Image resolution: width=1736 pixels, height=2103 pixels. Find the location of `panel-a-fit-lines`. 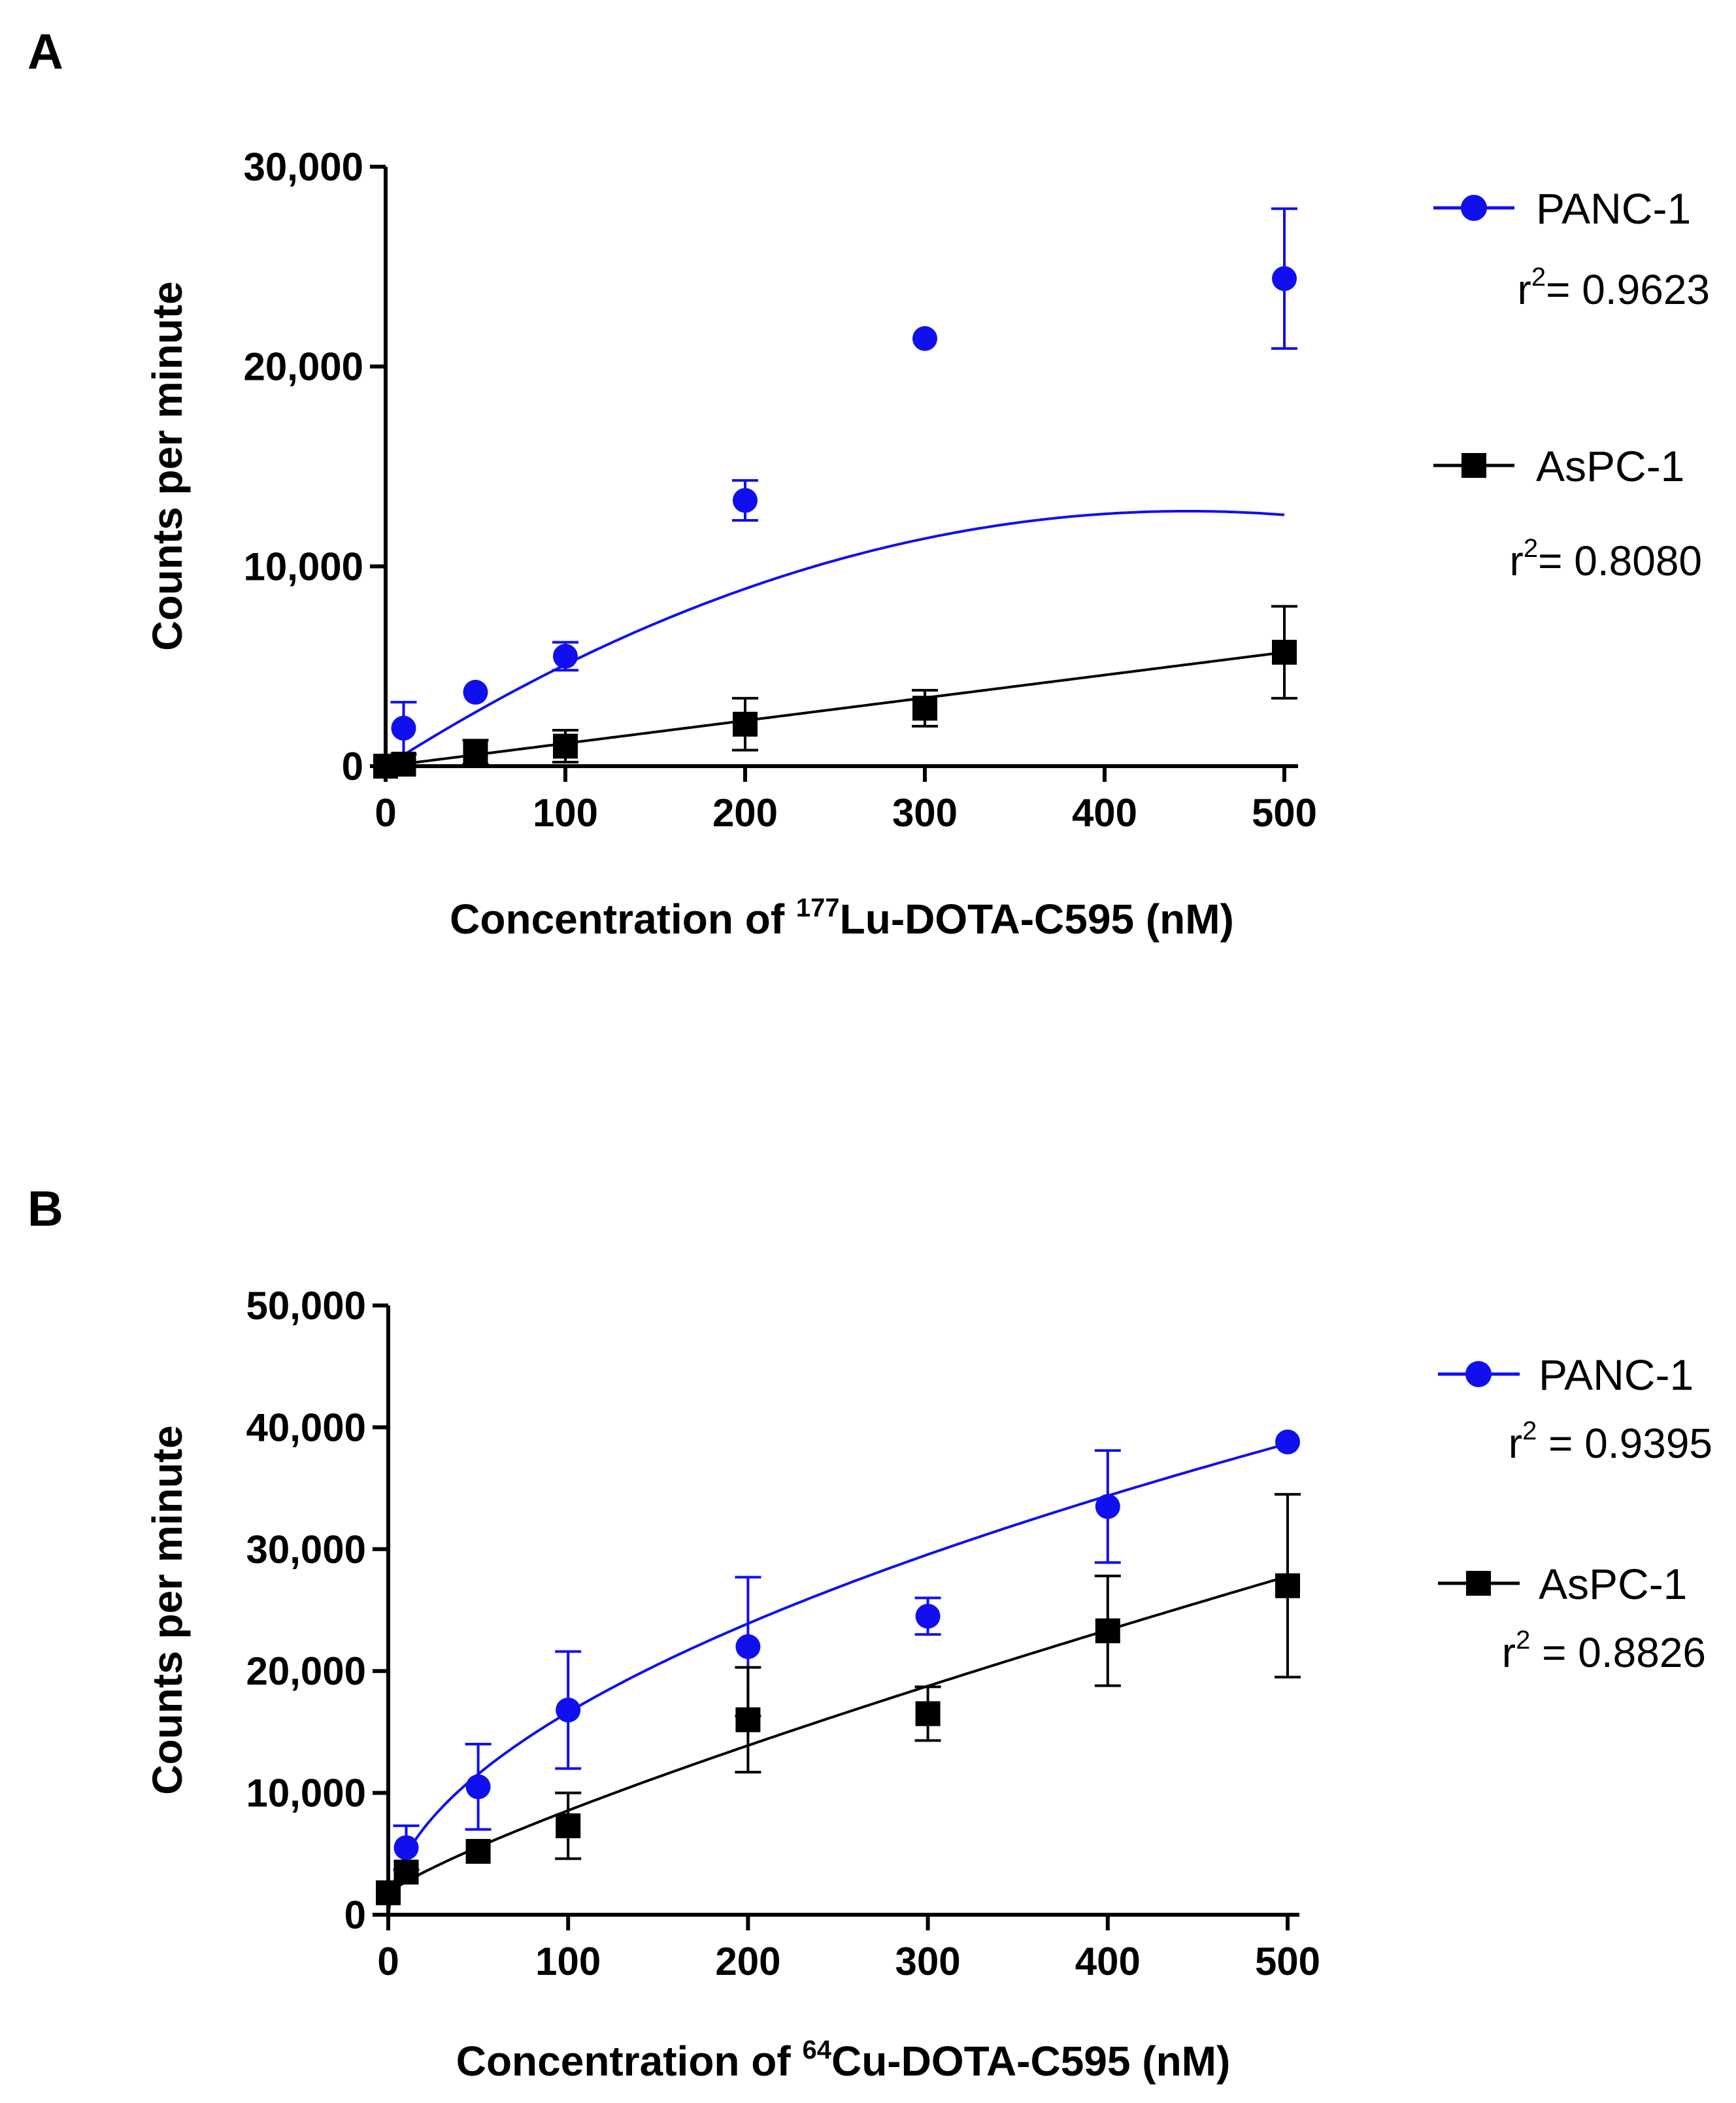

panel-a-fit-lines is located at coordinates (834, 638).